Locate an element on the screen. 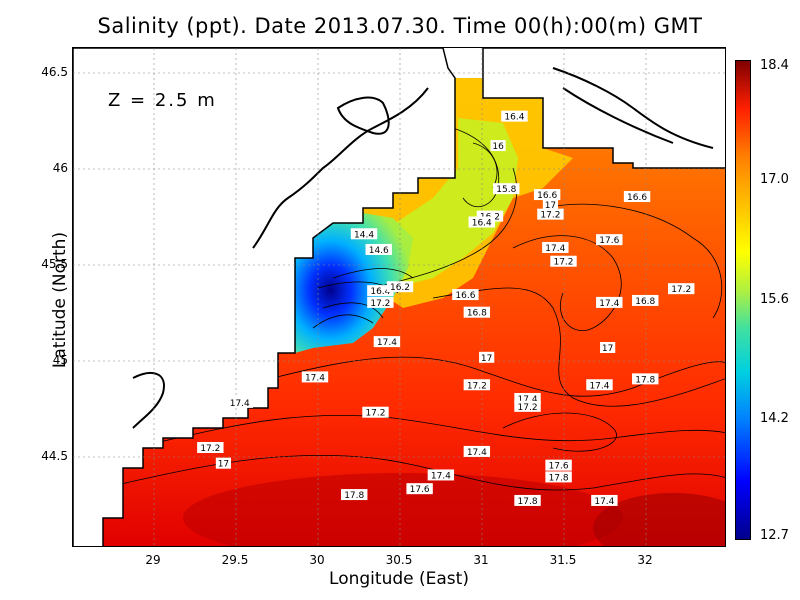  colorbar is located at coordinates (743, 300).